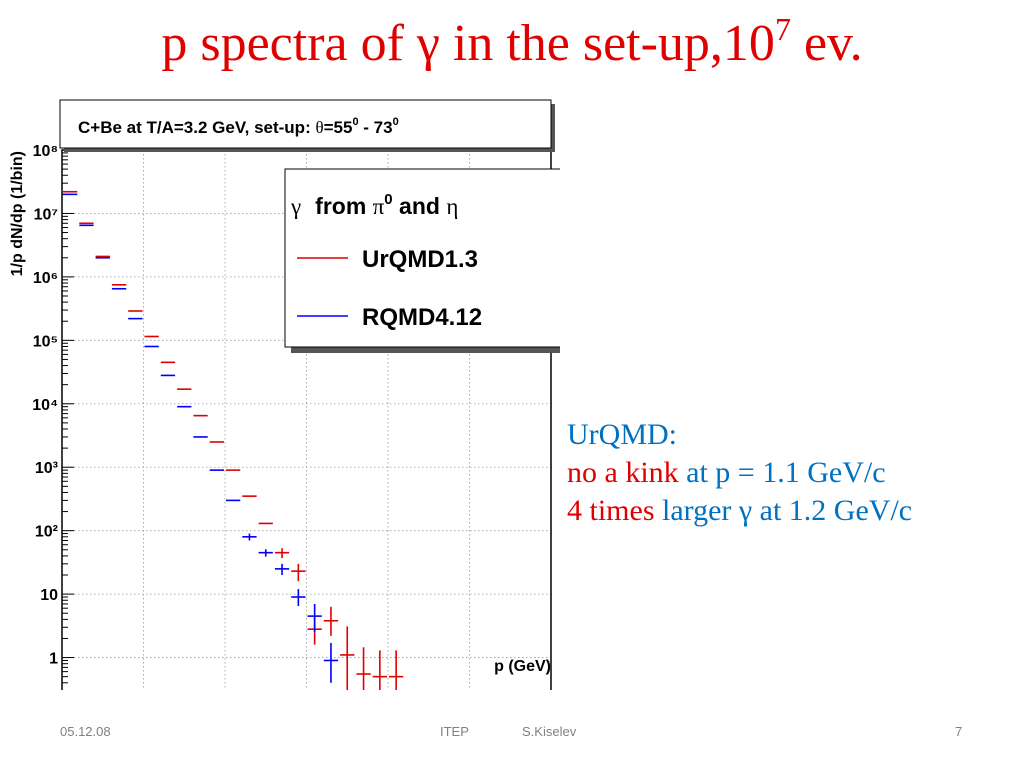 The width and height of the screenshot is (1024, 768). I want to click on y-tick-label: 1, so click(53, 659).